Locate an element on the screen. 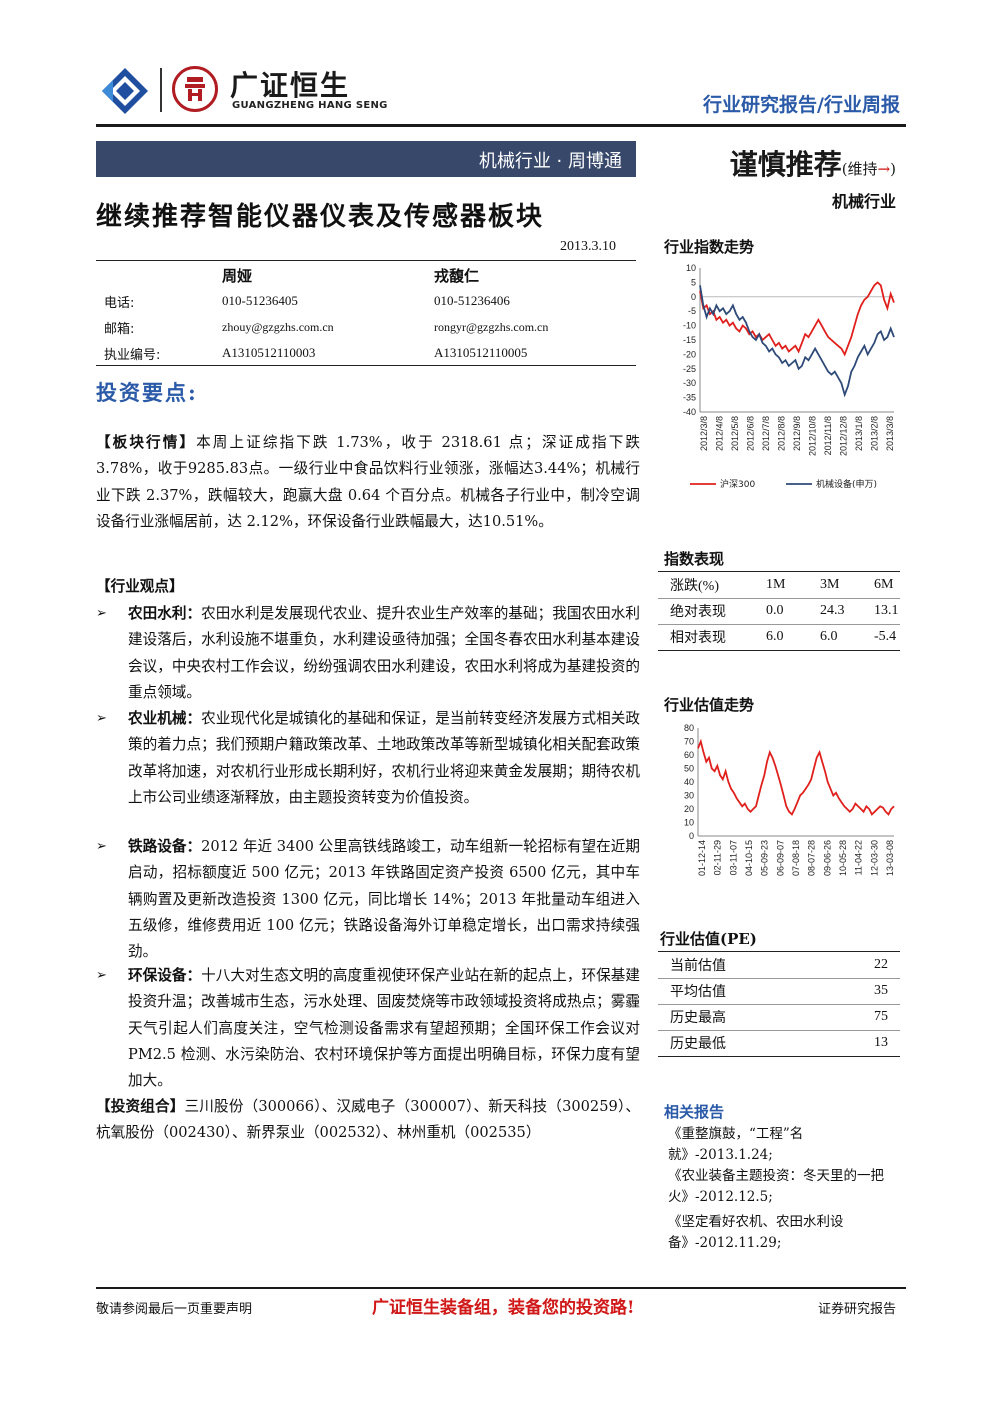 The image size is (992, 1403). y-tick-label: -35 is located at coordinates (689, 398).